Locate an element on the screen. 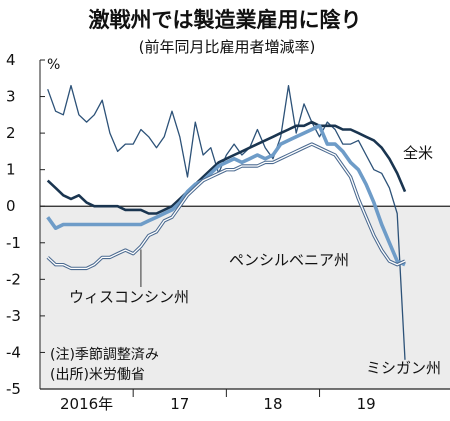 Image resolution: width=450 pixels, height=421 pixels. y-tick-label: -4 is located at coordinates (13, 352).